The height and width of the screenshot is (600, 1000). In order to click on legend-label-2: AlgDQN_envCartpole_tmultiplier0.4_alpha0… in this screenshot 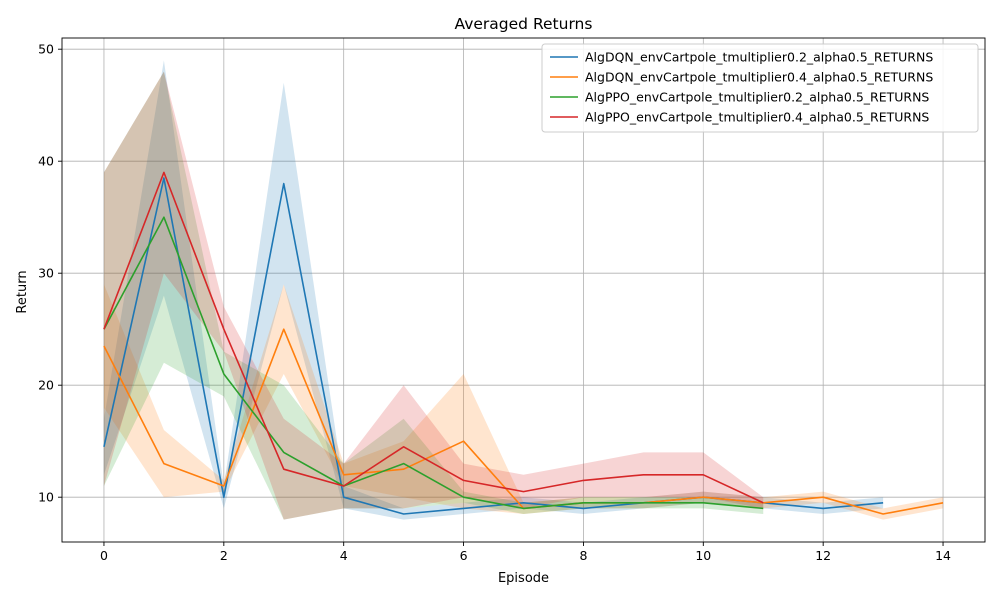, I will do `click(759, 77)`.